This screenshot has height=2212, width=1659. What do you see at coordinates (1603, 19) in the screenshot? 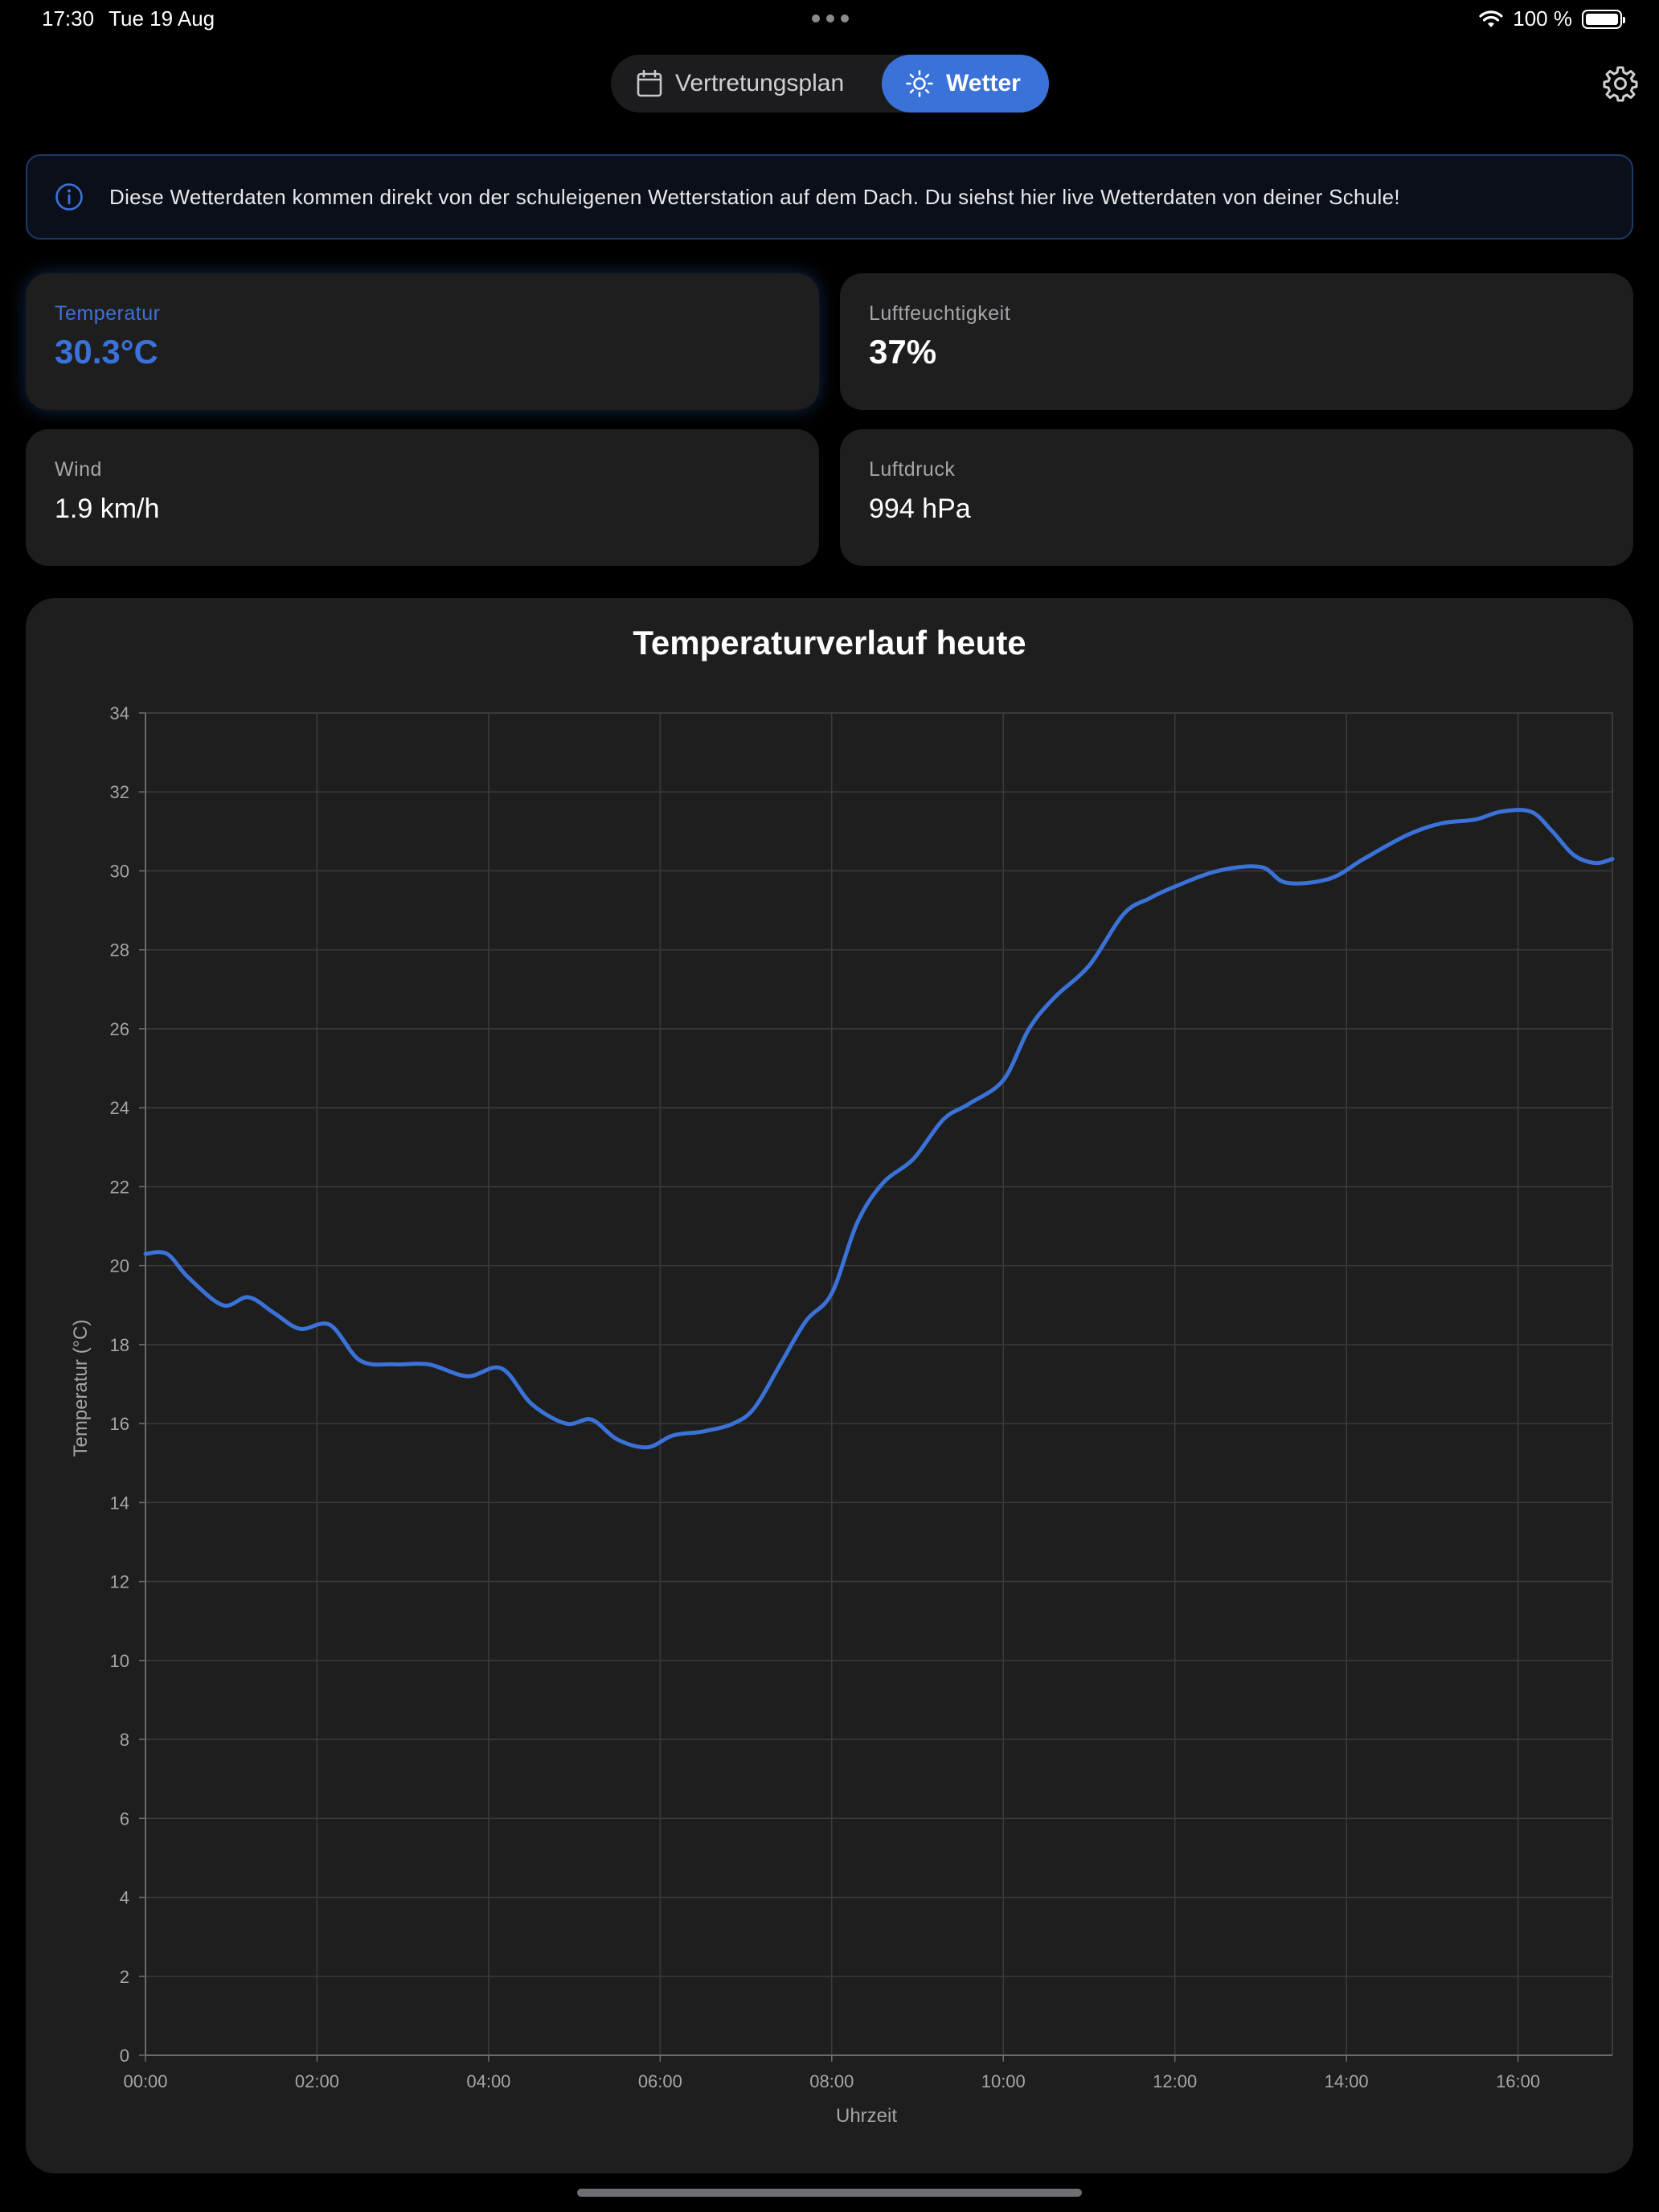
I see `battery-icon` at bounding box center [1603, 19].